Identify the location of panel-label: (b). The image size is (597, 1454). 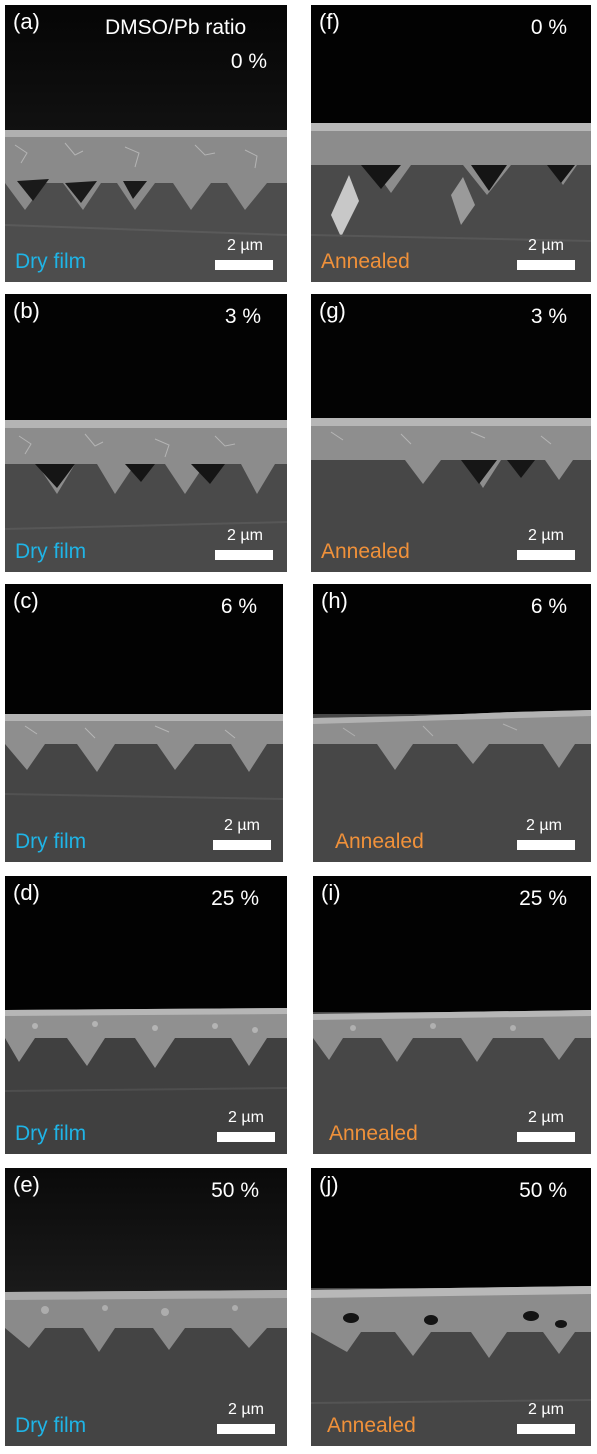
(26, 310).